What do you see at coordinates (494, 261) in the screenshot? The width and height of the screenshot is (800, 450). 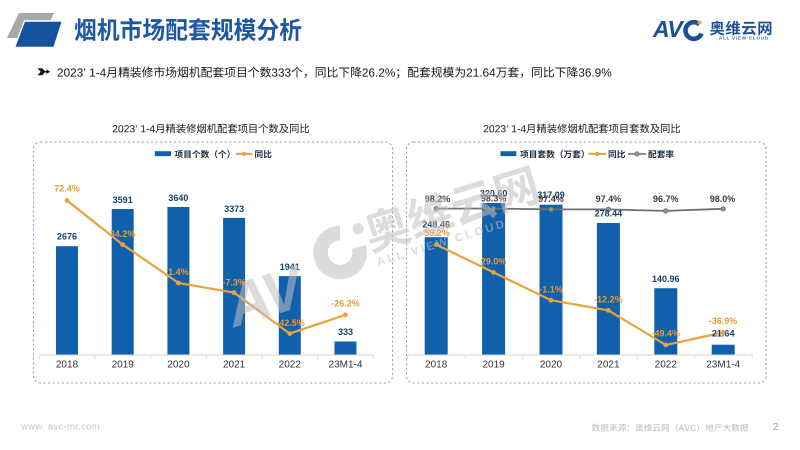 I see `svg-text: 29.0%` at bounding box center [494, 261].